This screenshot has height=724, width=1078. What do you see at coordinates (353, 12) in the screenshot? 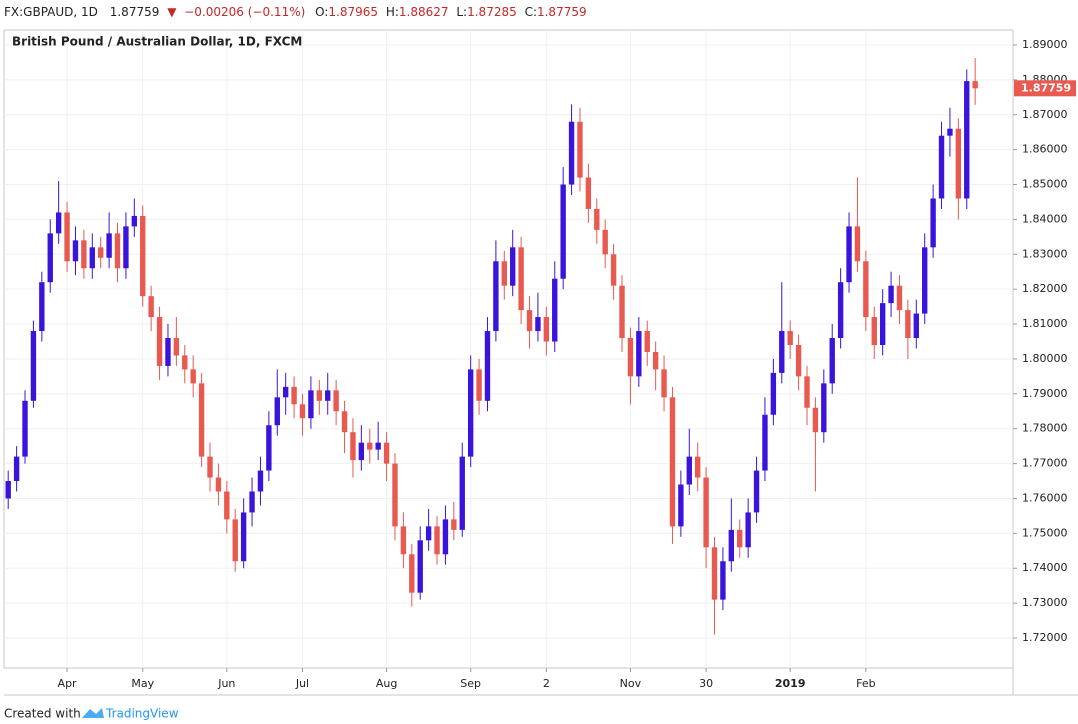
I see `open-value: 1.87965` at bounding box center [353, 12].